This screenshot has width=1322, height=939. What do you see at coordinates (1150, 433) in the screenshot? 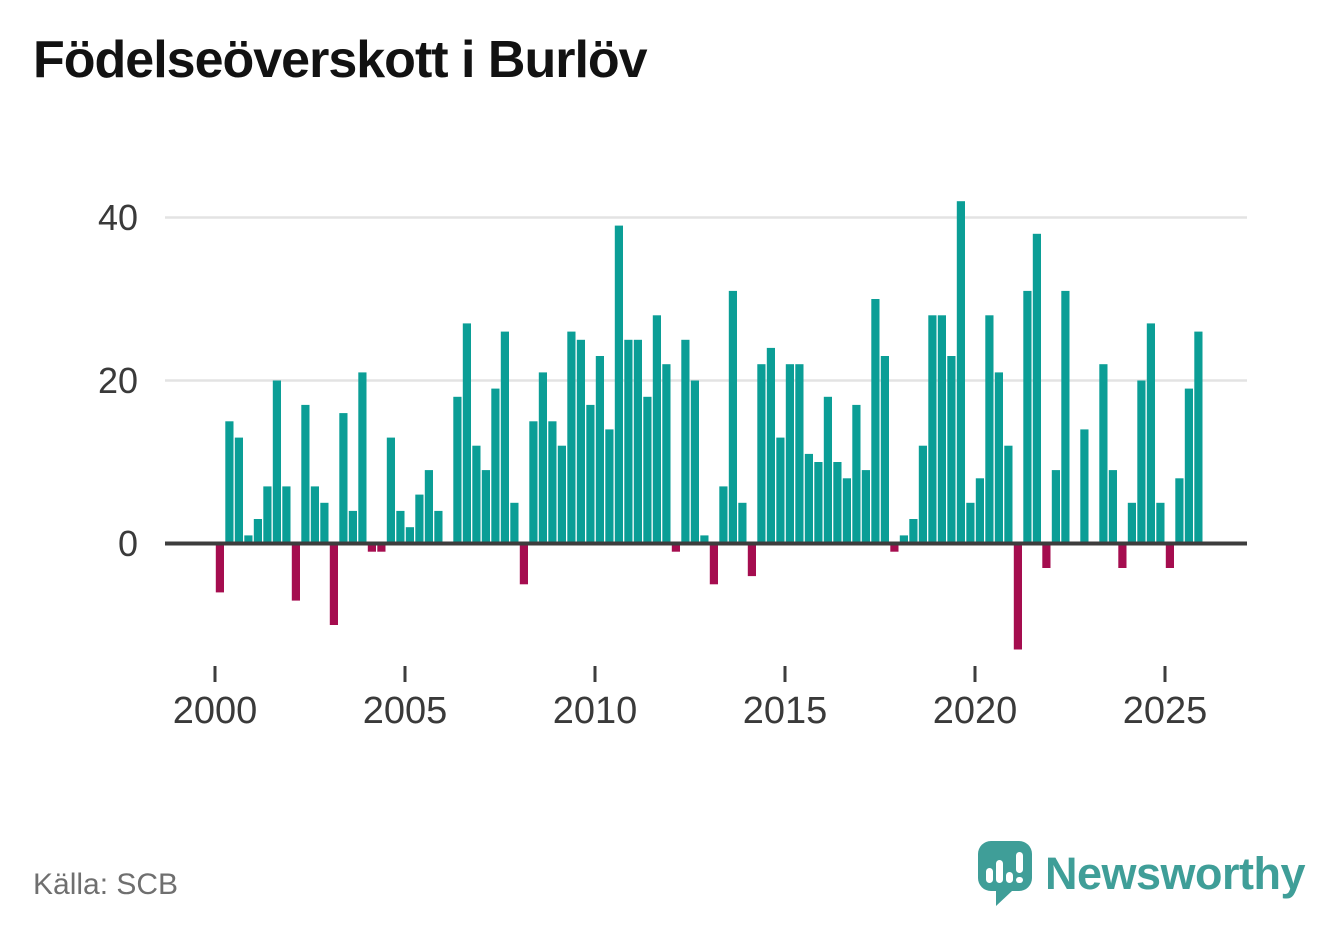
I see `bar-2024-q3` at bounding box center [1150, 433].